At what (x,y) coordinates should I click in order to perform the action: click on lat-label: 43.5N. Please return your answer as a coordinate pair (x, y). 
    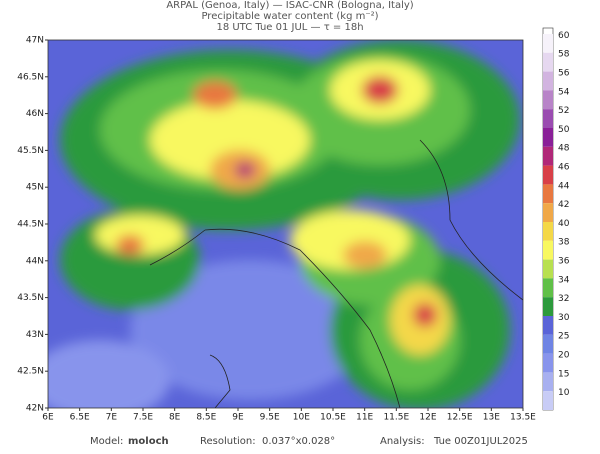
    Looking at the image, I should click on (30, 298).